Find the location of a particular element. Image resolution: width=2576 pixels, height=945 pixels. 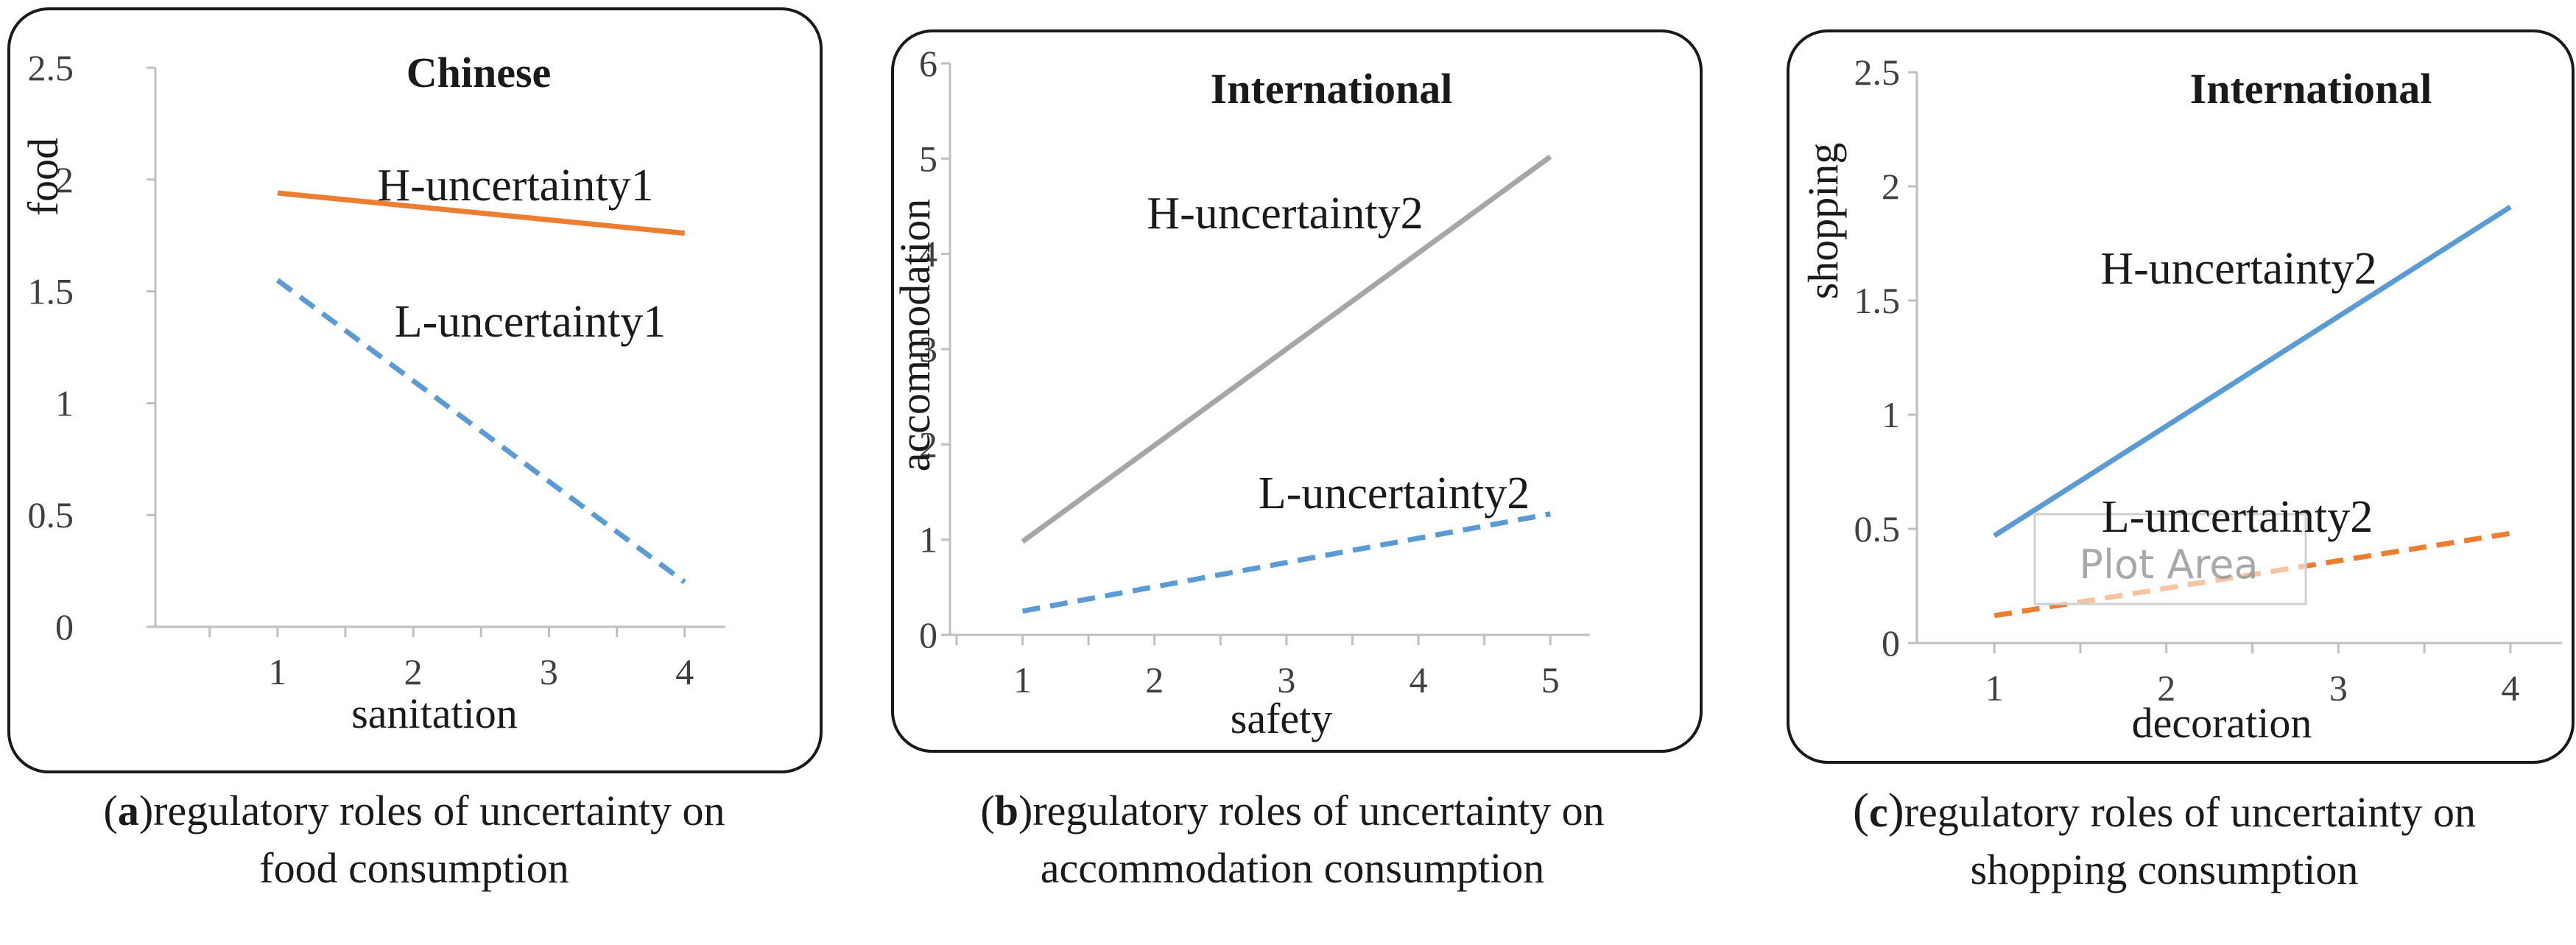

panel-3-xtick-label-2: 3 is located at coordinates (2338, 688).